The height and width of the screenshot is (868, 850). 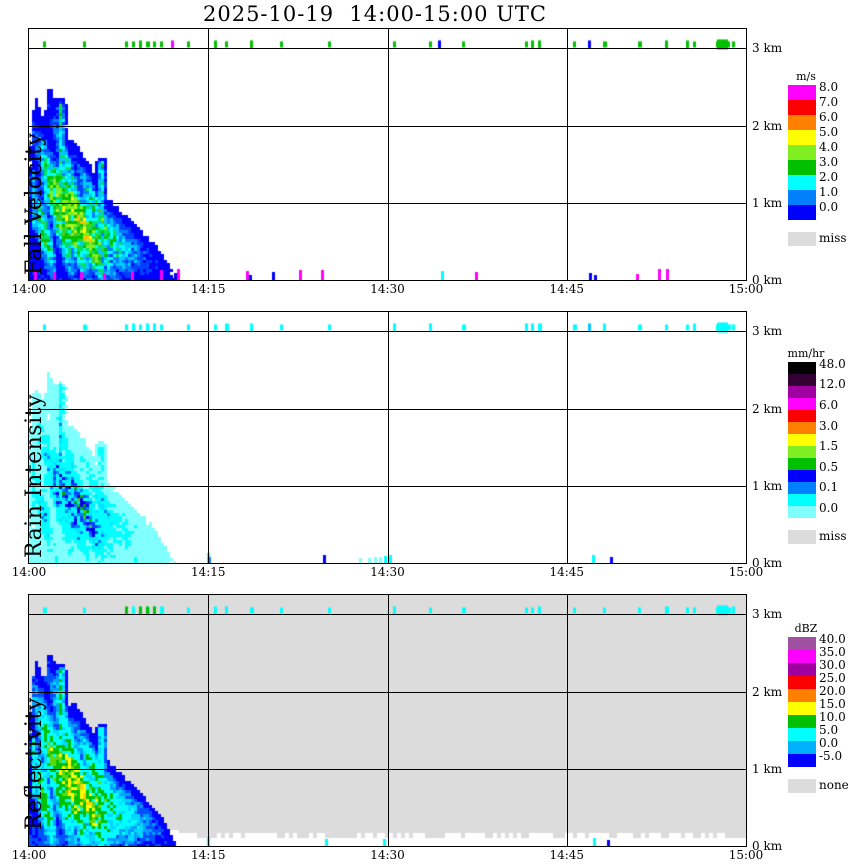 What do you see at coordinates (832, 651) in the screenshot?
I see `colorbar-tick-label: 35.0` at bounding box center [832, 651].